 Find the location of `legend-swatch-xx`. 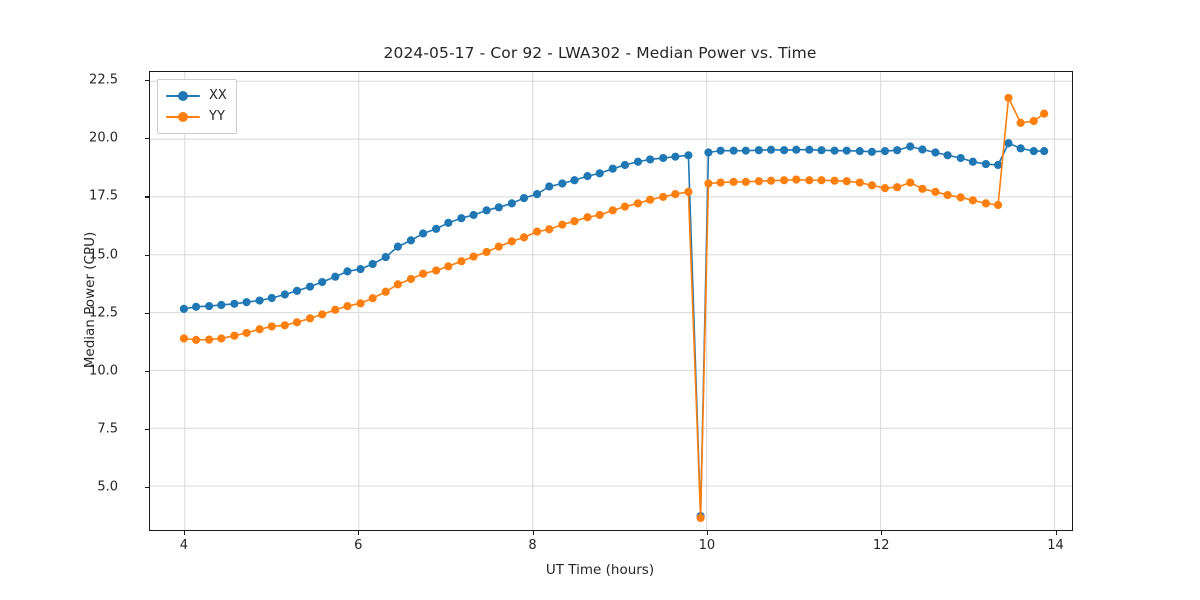

legend-swatch-xx is located at coordinates (183, 96).